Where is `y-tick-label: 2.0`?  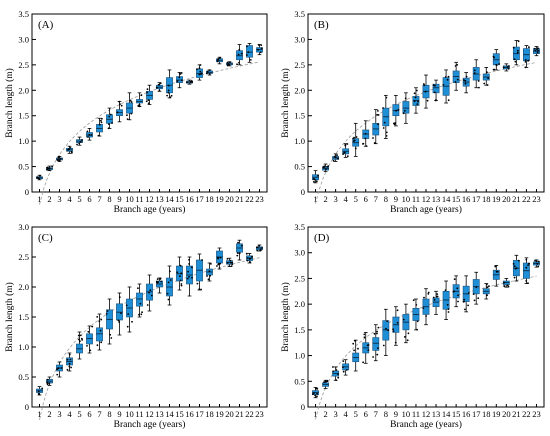
y-tick-label: 2.0 is located at coordinates (23, 90).